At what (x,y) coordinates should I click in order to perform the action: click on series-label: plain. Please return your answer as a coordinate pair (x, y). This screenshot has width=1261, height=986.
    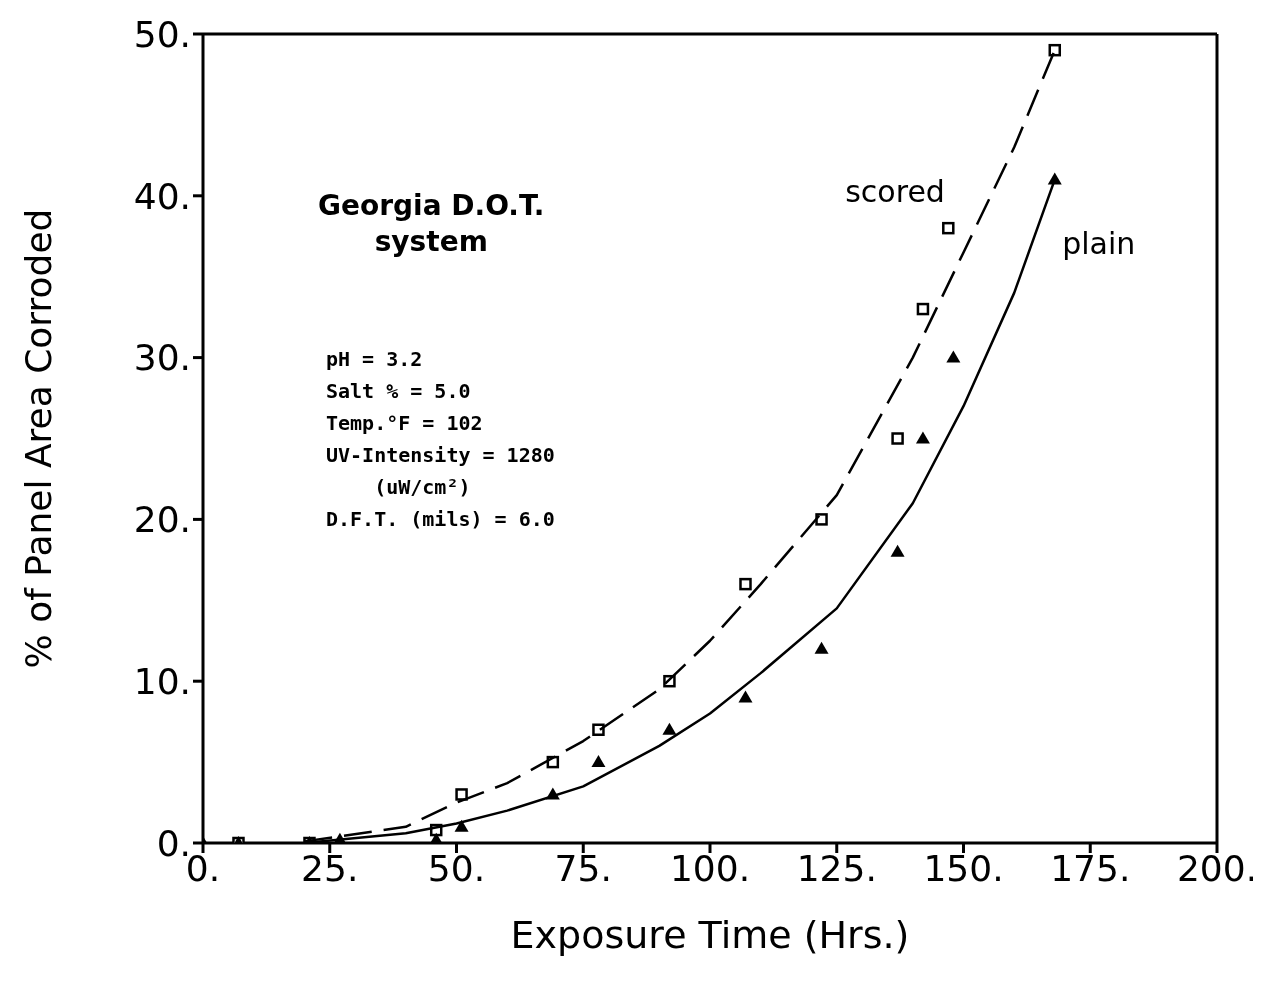
    Looking at the image, I should click on (1099, 244).